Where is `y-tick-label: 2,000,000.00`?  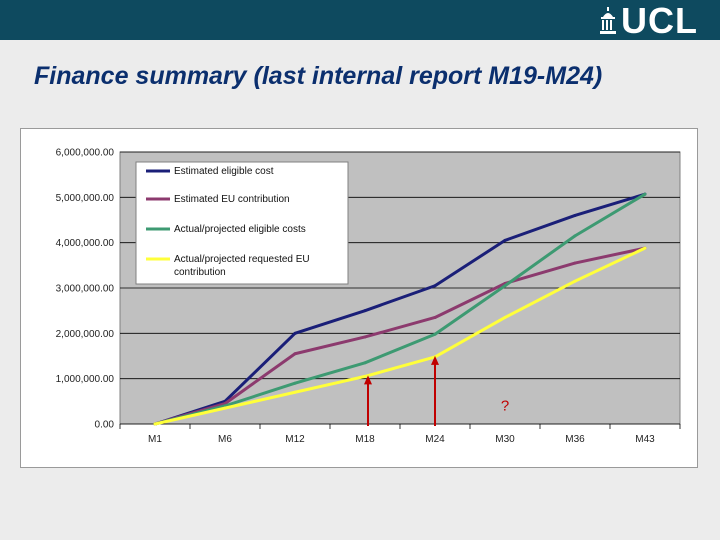 y-tick-label: 2,000,000.00 is located at coordinates (85, 334).